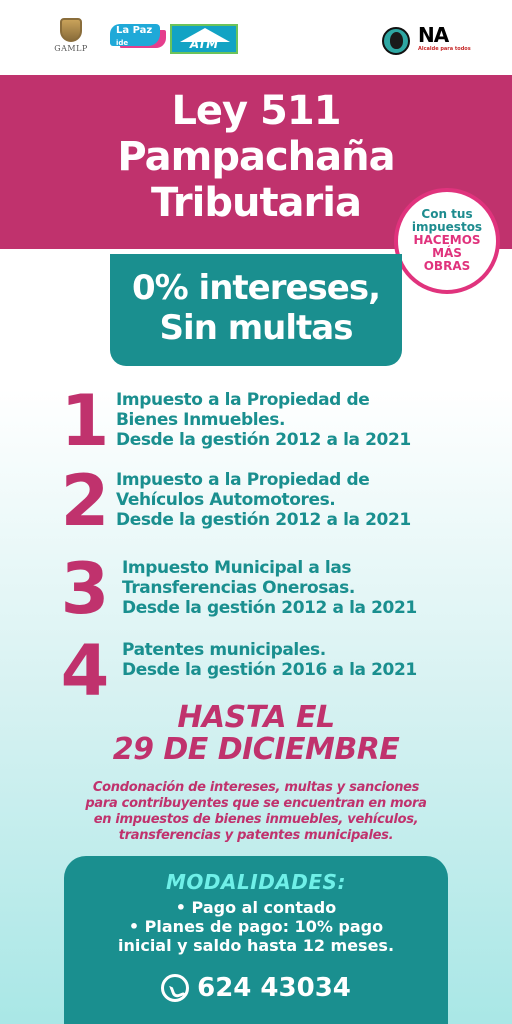 This screenshot has height=1024, width=512. Describe the element at coordinates (396, 41) in the screenshot. I see `mayor-portrait-icon` at that location.